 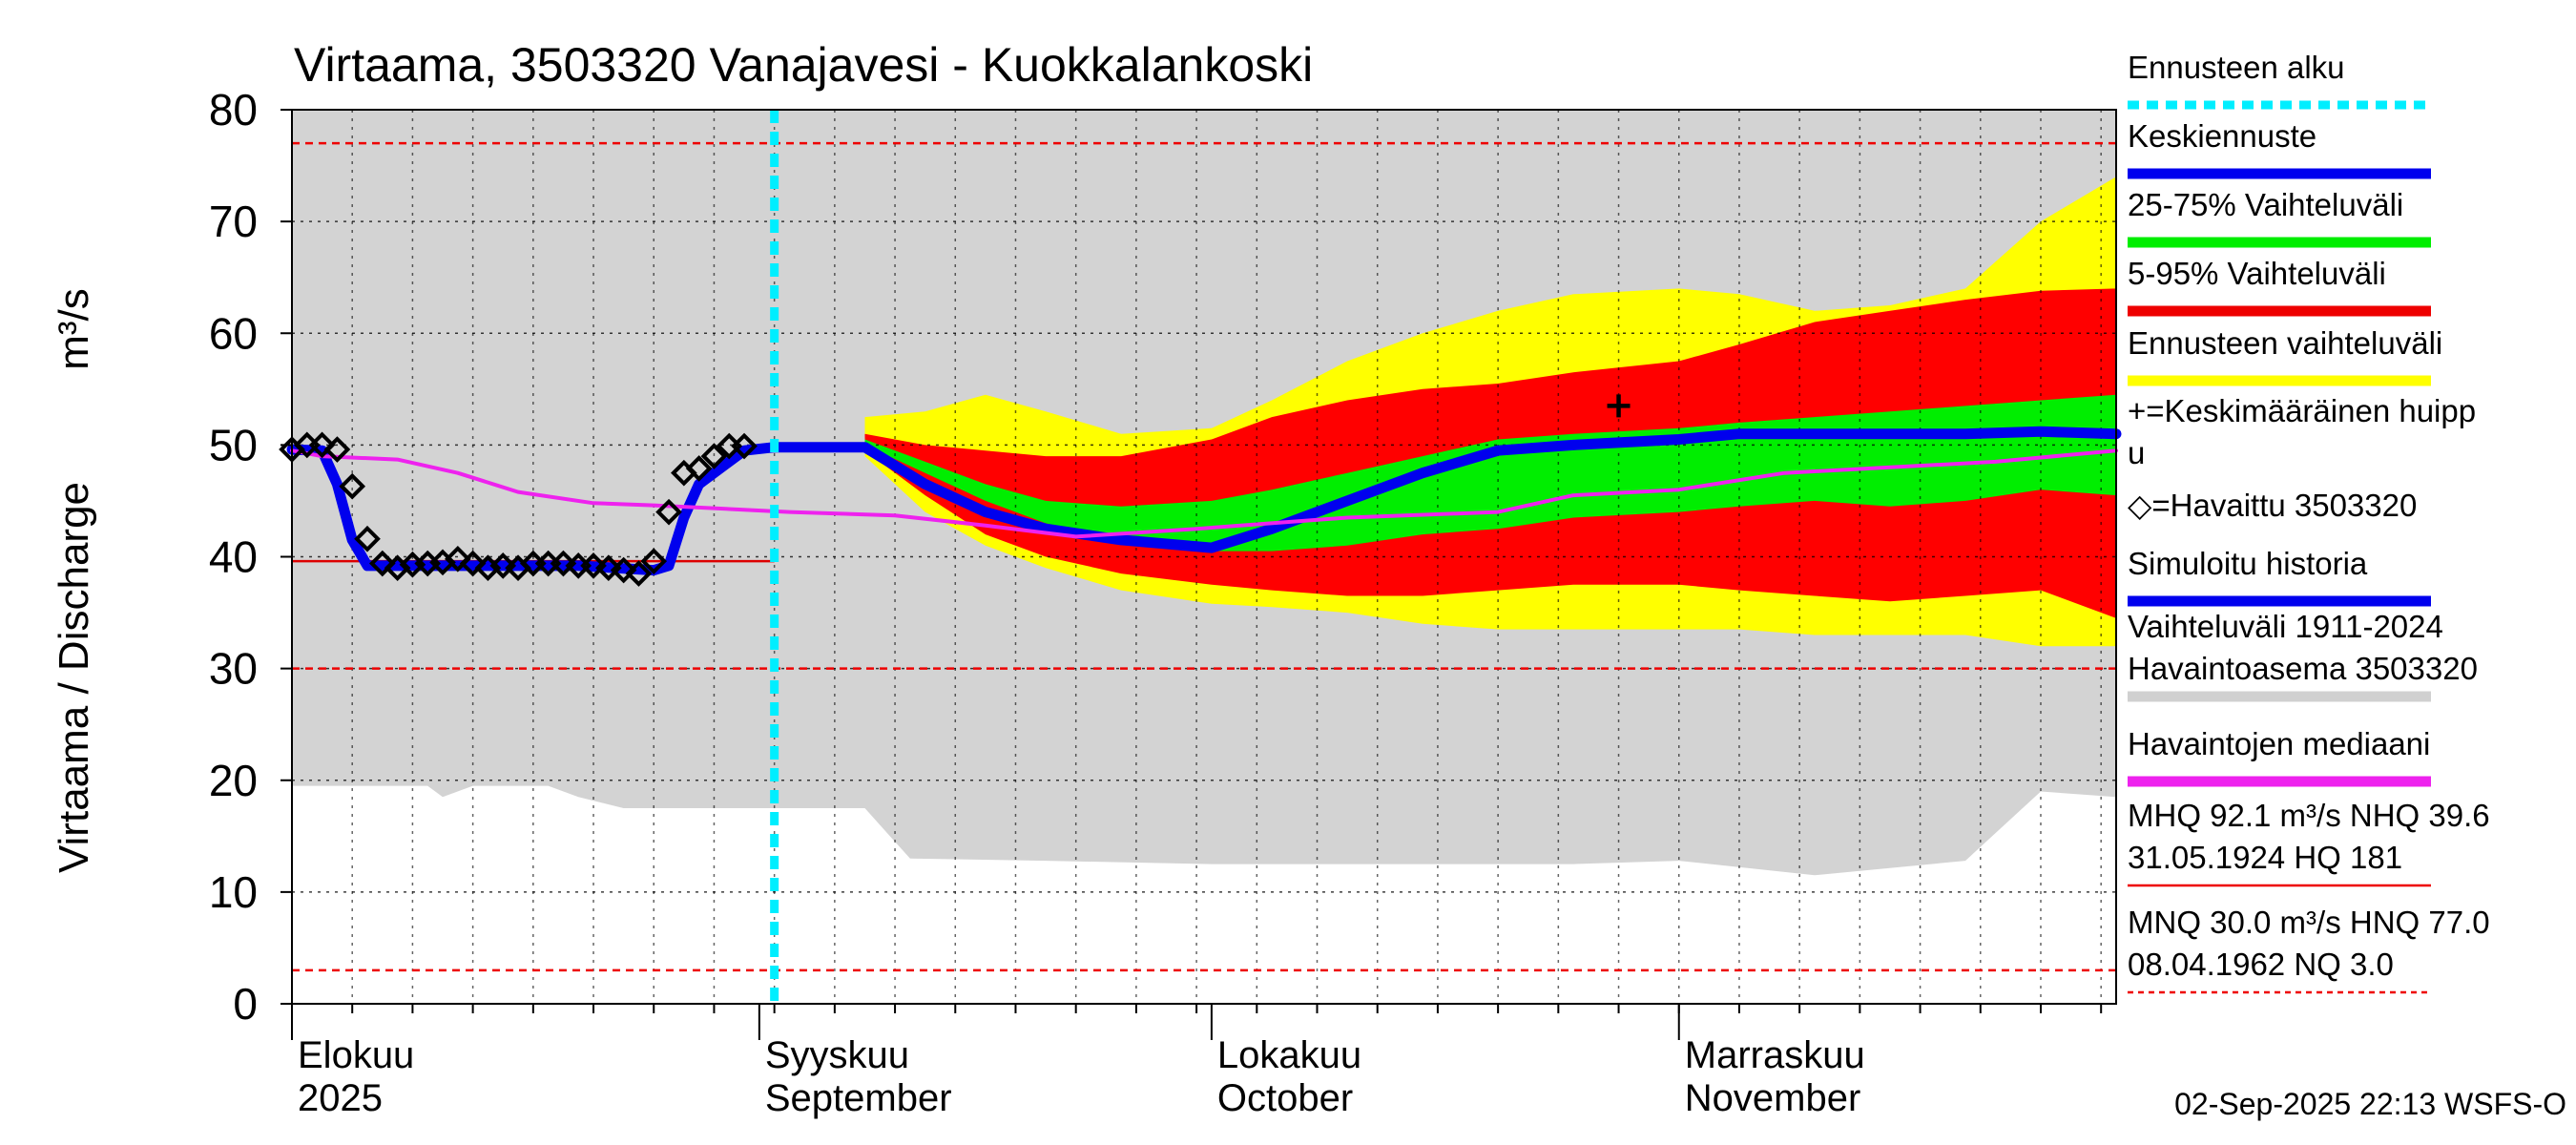 I want to click on y-tick-label: 60, so click(x=233, y=333).